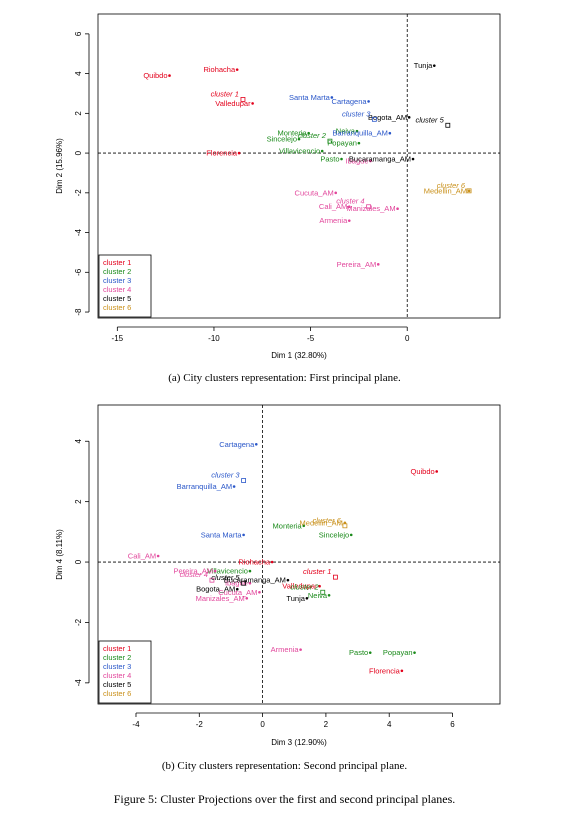 The width and height of the screenshot is (569, 835). What do you see at coordinates (243, 535) in the screenshot?
I see `point-santa-marta` at bounding box center [243, 535].